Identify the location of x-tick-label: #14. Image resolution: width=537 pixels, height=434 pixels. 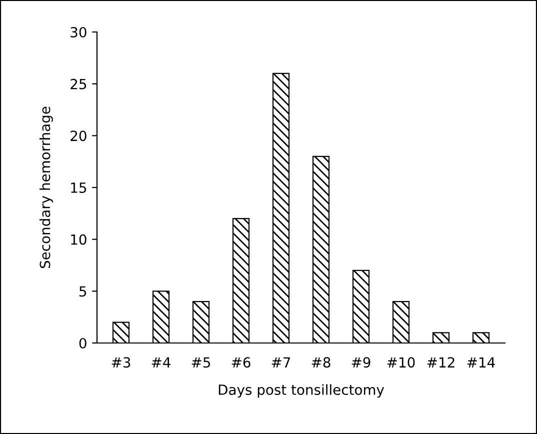
(481, 362).